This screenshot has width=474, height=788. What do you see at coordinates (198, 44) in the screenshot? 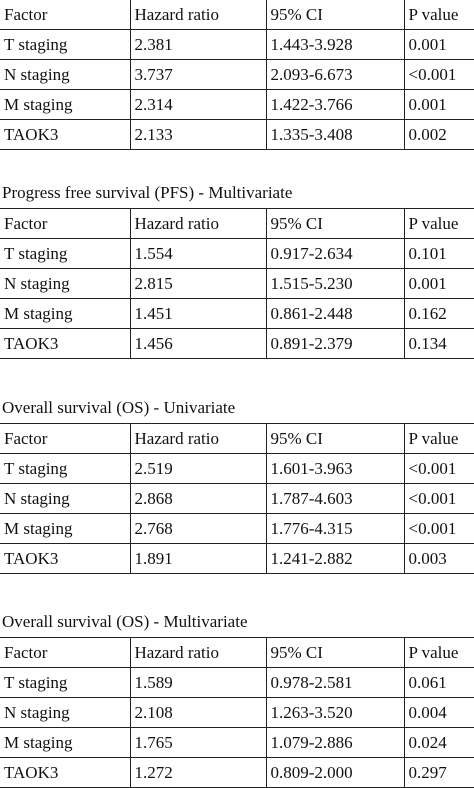
I see `cell-hazard-ratio: 2.381` at bounding box center [198, 44].